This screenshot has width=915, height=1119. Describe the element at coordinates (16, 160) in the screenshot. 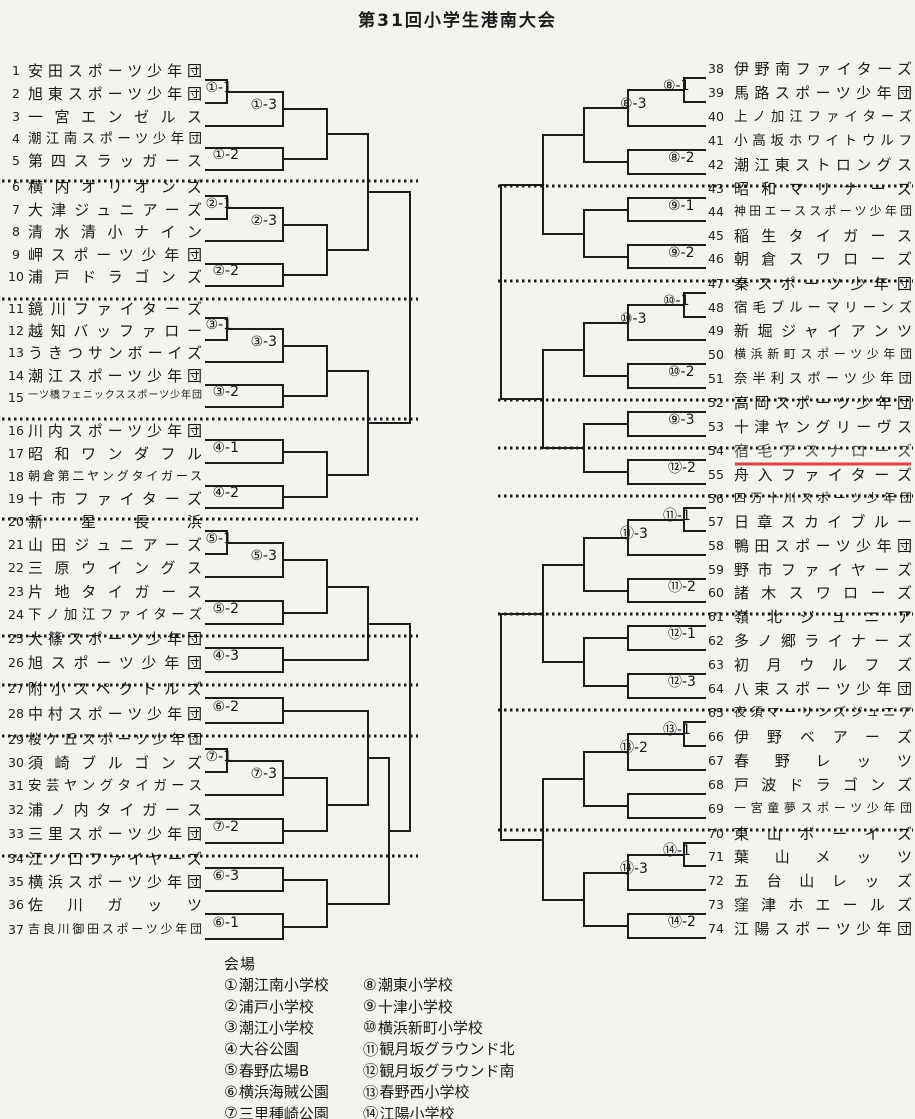

I see `team-number: 5` at that location.